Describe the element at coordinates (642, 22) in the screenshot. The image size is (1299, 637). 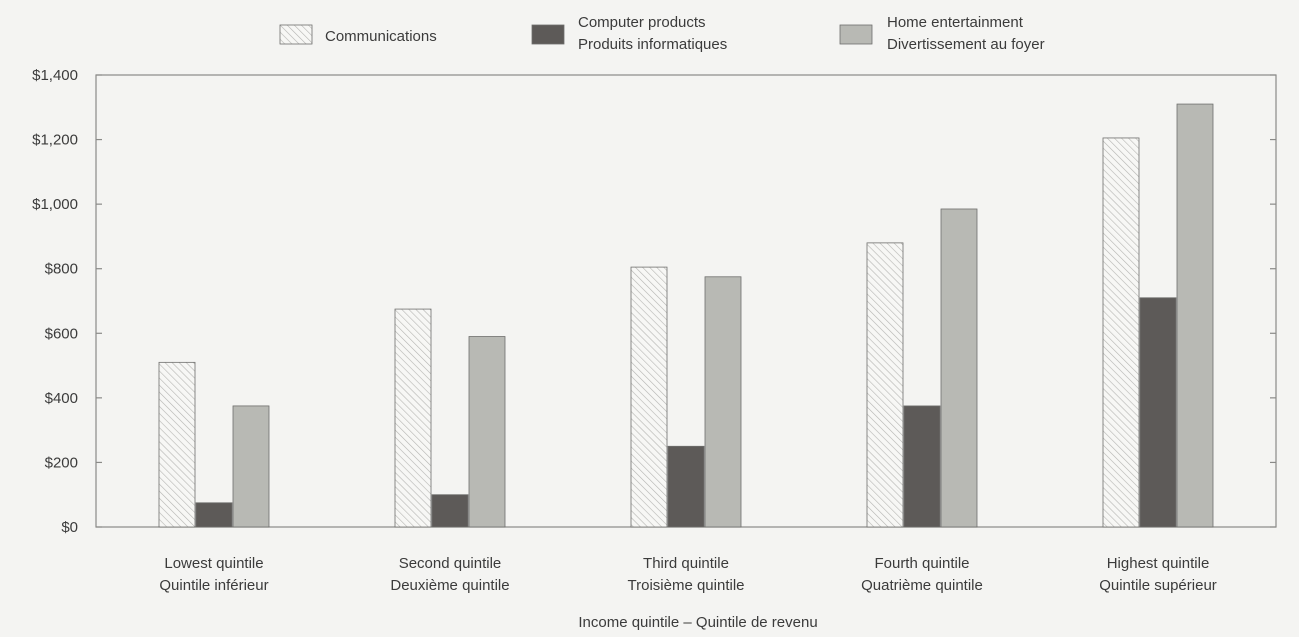
I see `legend-label: Computer products` at that location.